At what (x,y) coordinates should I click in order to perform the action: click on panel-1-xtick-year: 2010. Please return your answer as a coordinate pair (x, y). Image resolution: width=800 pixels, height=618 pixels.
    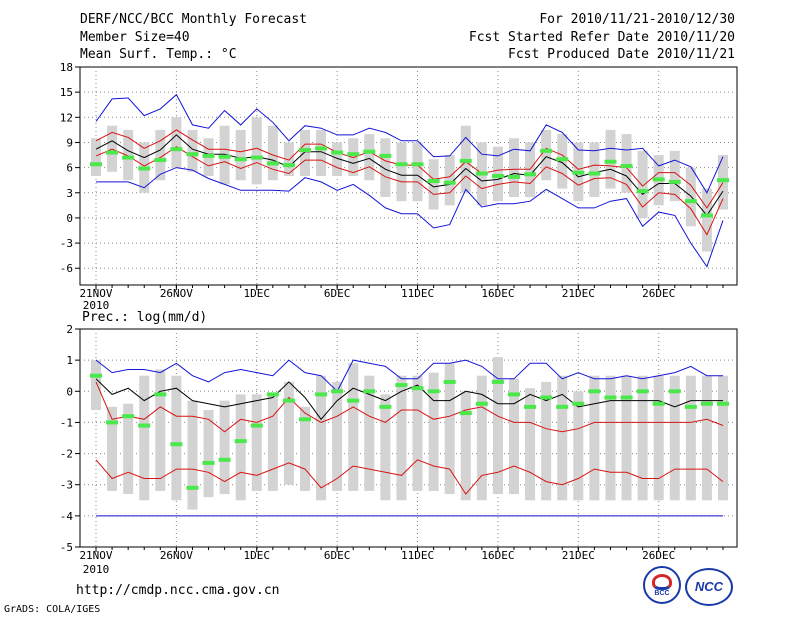
    Looking at the image, I should click on (96, 569).